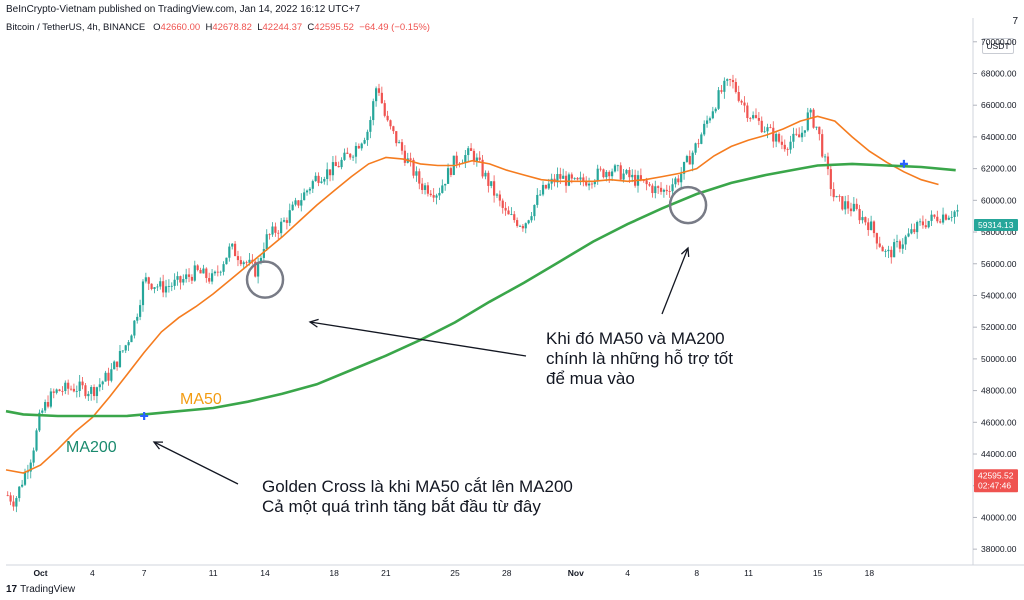  I want to click on y-tick-label: 50000.00, so click(999, 359).